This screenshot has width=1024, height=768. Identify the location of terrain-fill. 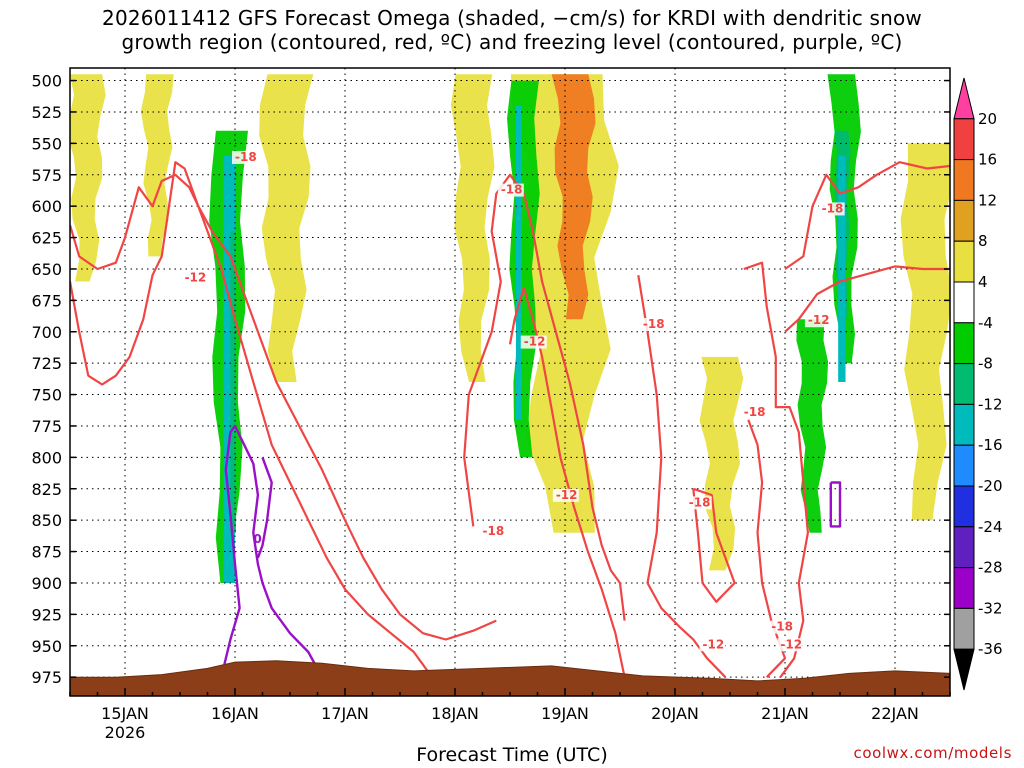
(510, 678).